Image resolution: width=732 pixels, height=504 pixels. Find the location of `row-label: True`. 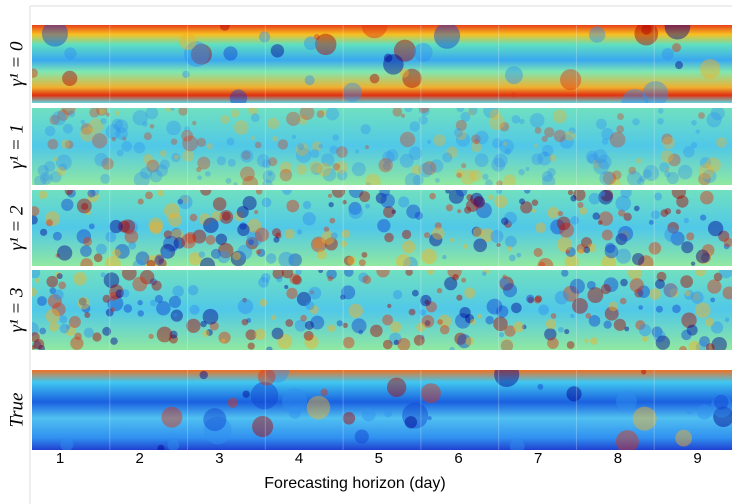

row-label: True is located at coordinates (16, 410).